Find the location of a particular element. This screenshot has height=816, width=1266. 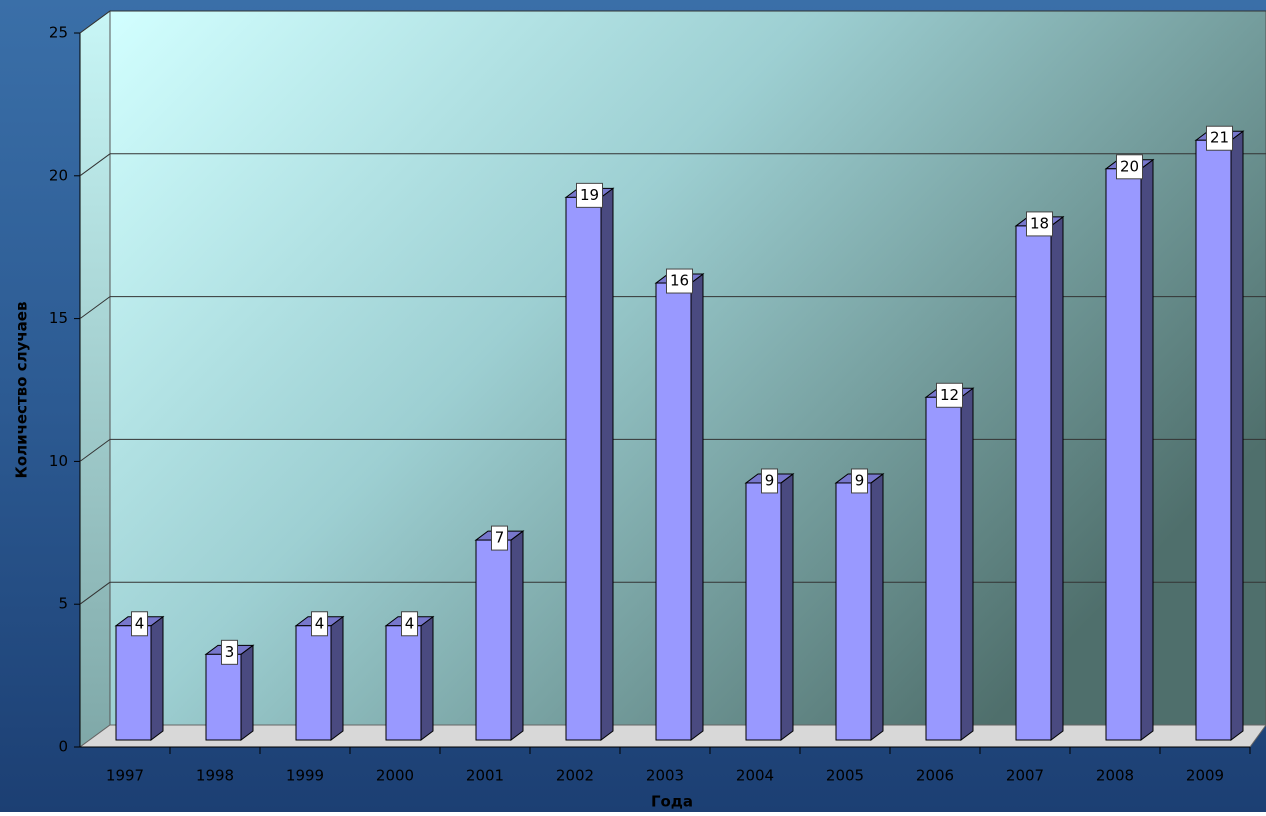

y-axis-title: Количество случаев is located at coordinates (22, 390).